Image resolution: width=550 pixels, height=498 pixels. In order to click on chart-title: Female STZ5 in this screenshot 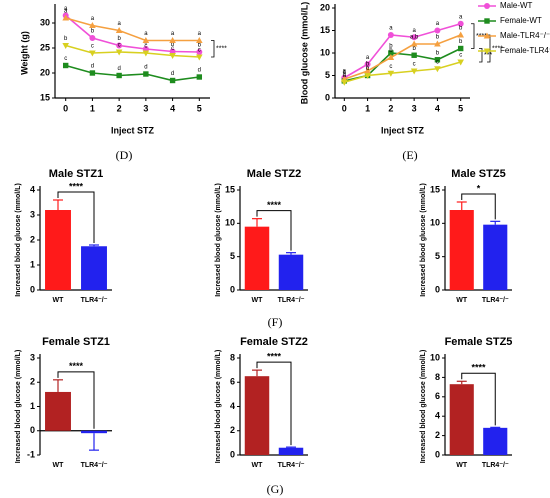, I will do `click(479, 342)`.